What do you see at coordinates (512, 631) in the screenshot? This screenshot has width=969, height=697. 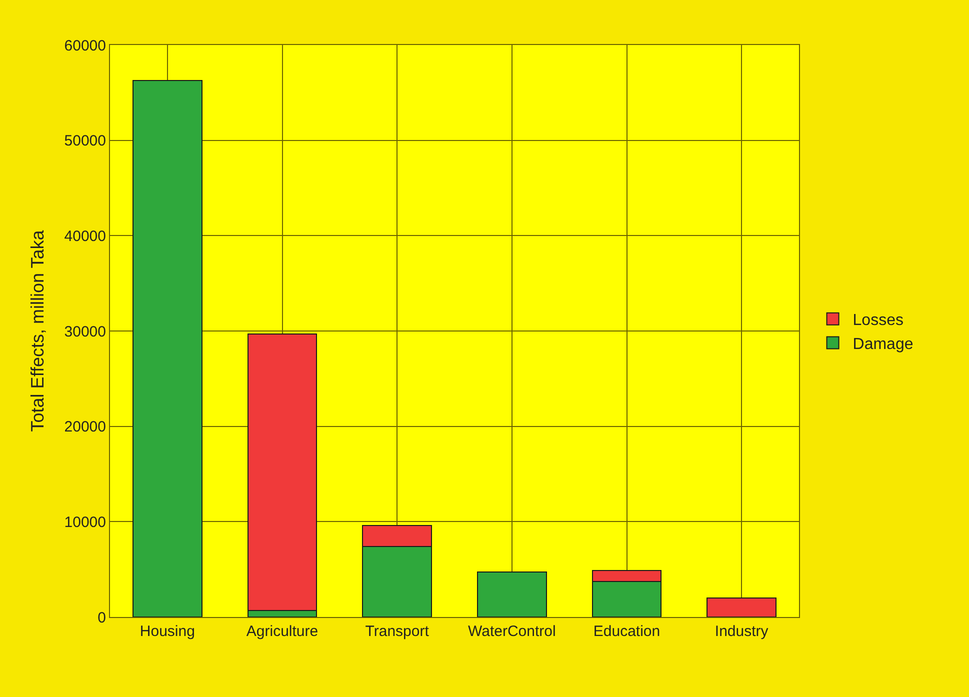 I see `x-tick-label: WaterControl` at bounding box center [512, 631].